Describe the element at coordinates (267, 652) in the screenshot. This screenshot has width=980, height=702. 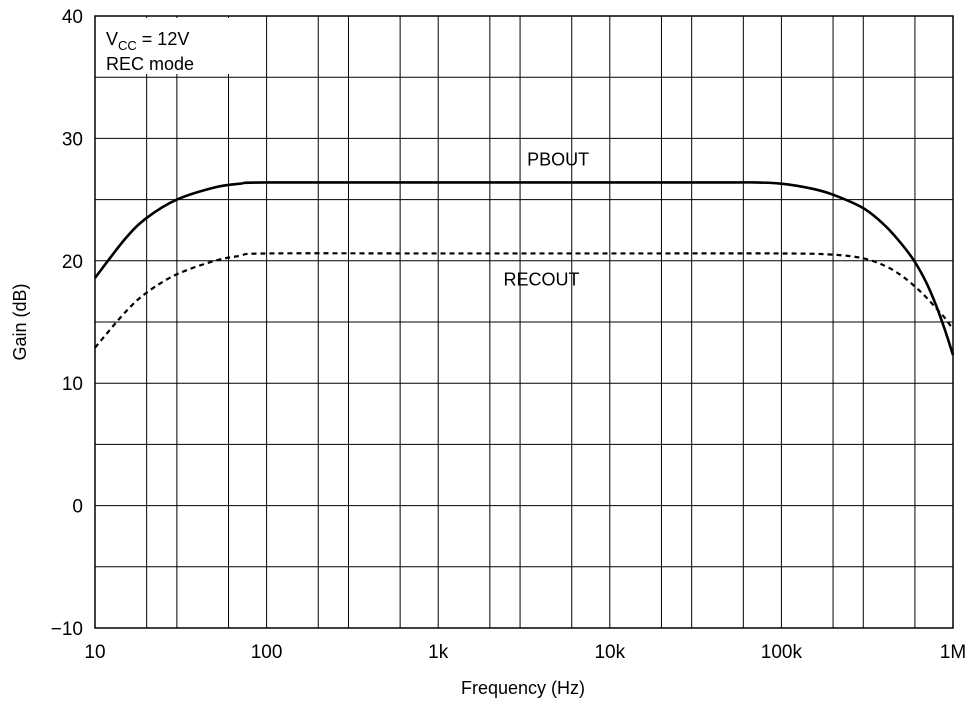
I see `x-tick-label: 100` at that location.